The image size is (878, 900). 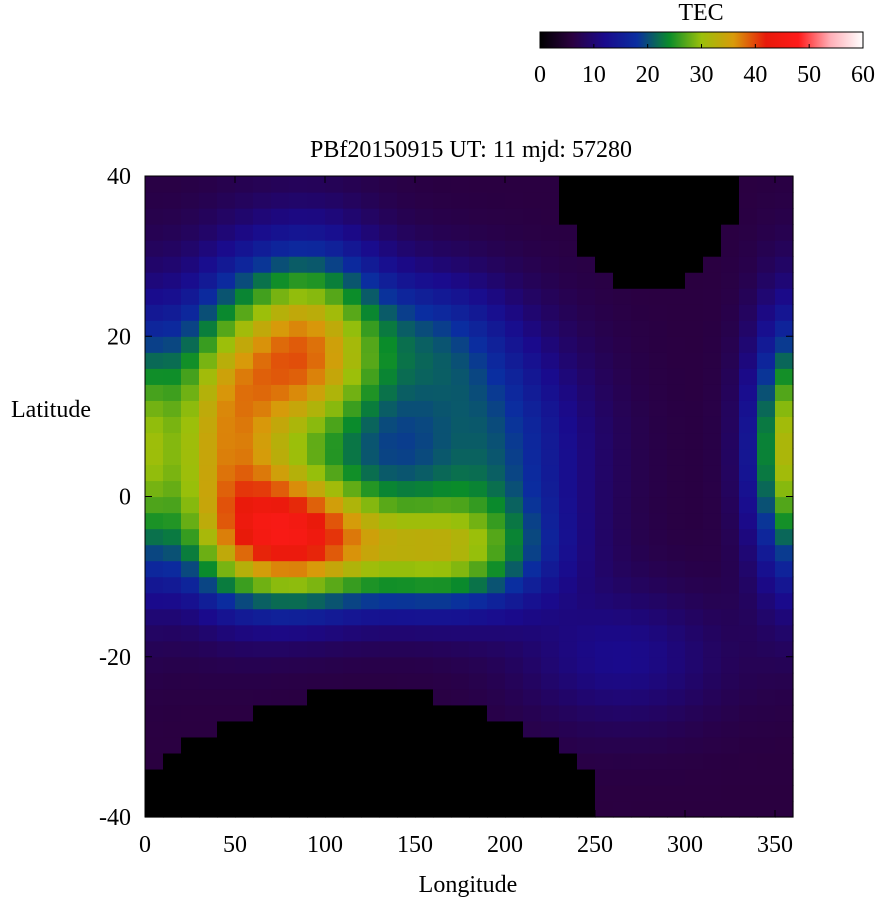 What do you see at coordinates (775, 845) in the screenshot?
I see `x-tick-label: 350` at bounding box center [775, 845].